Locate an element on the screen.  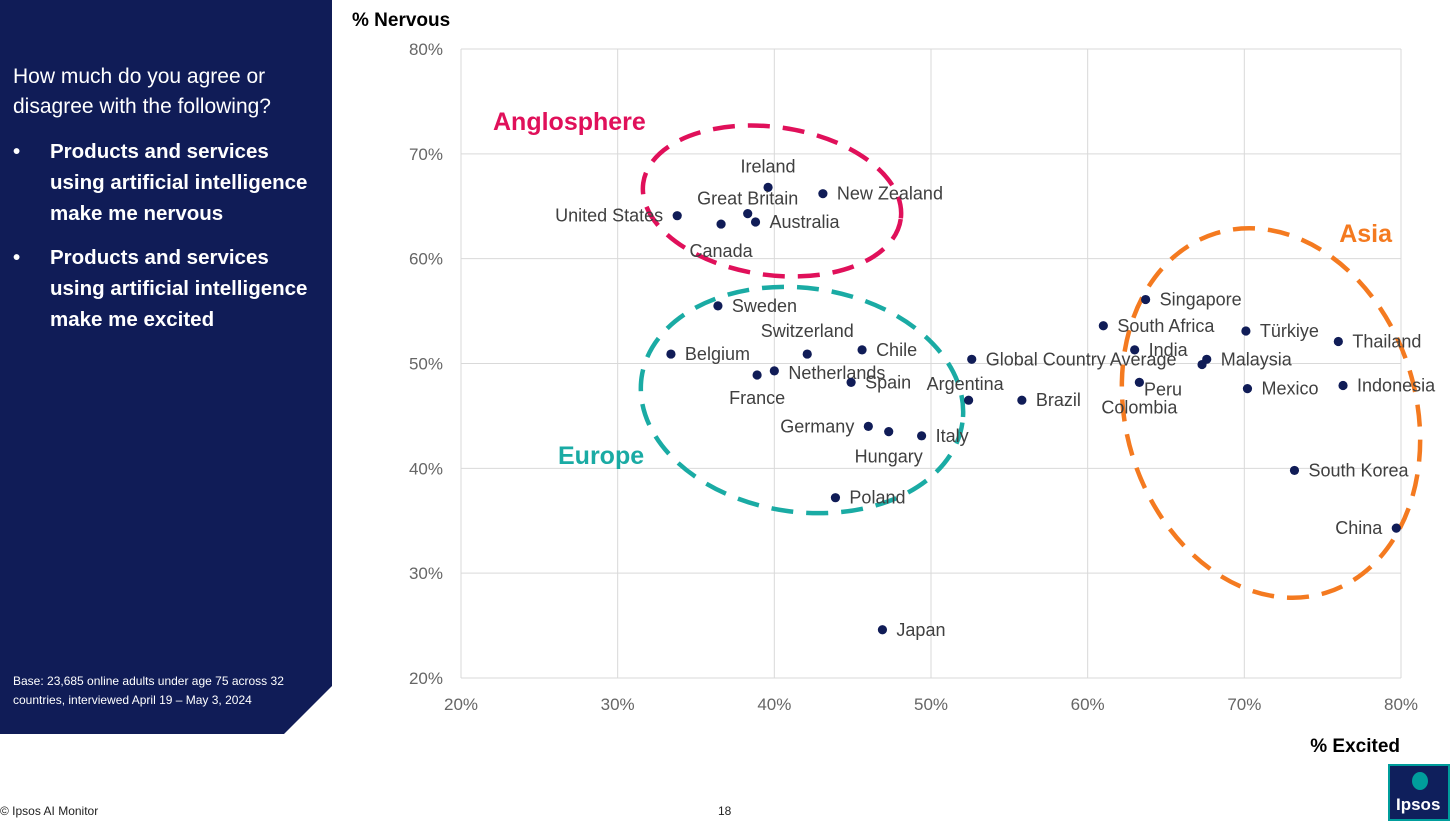
y-tick-label: 80% is located at coordinates (426, 49).